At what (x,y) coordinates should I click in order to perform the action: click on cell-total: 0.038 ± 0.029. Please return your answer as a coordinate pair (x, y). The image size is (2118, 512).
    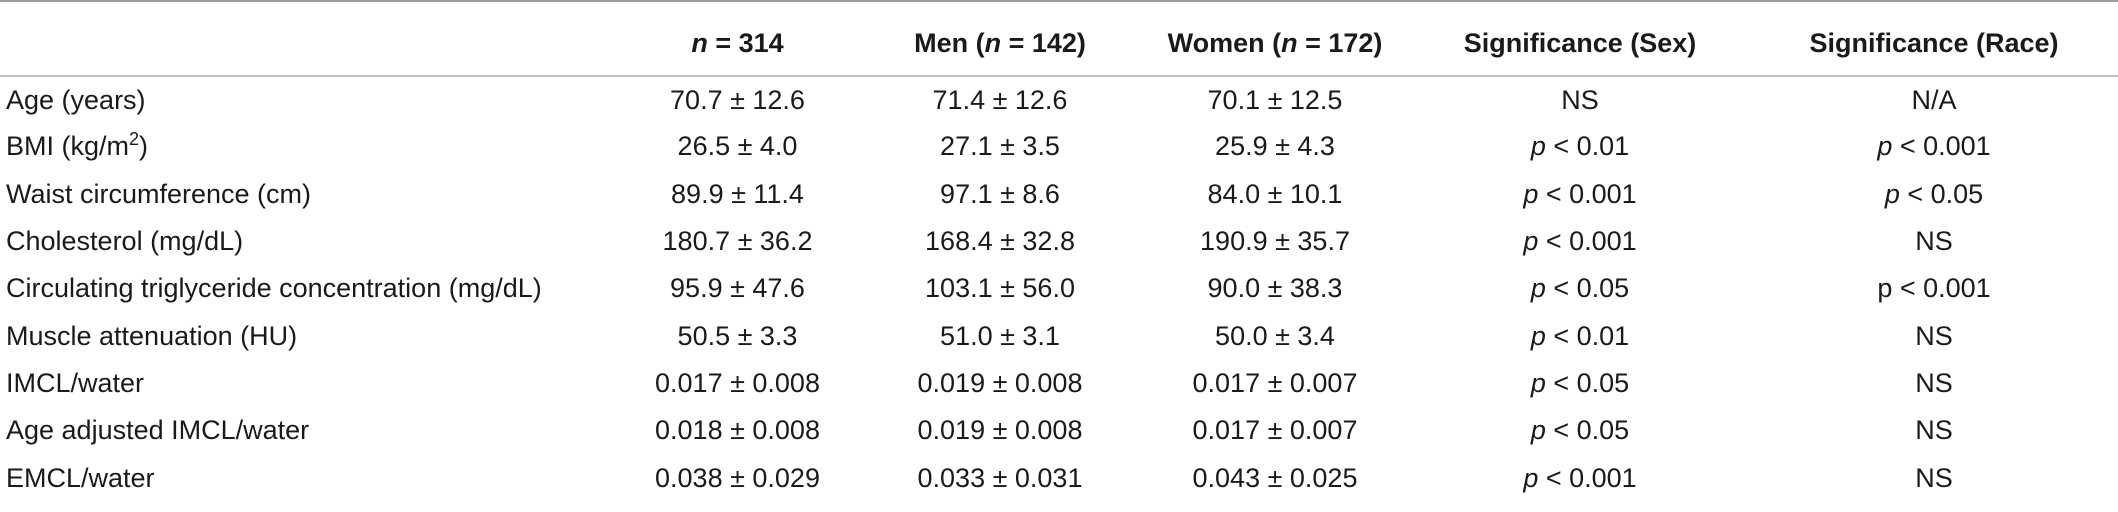
    Looking at the image, I should click on (737, 477).